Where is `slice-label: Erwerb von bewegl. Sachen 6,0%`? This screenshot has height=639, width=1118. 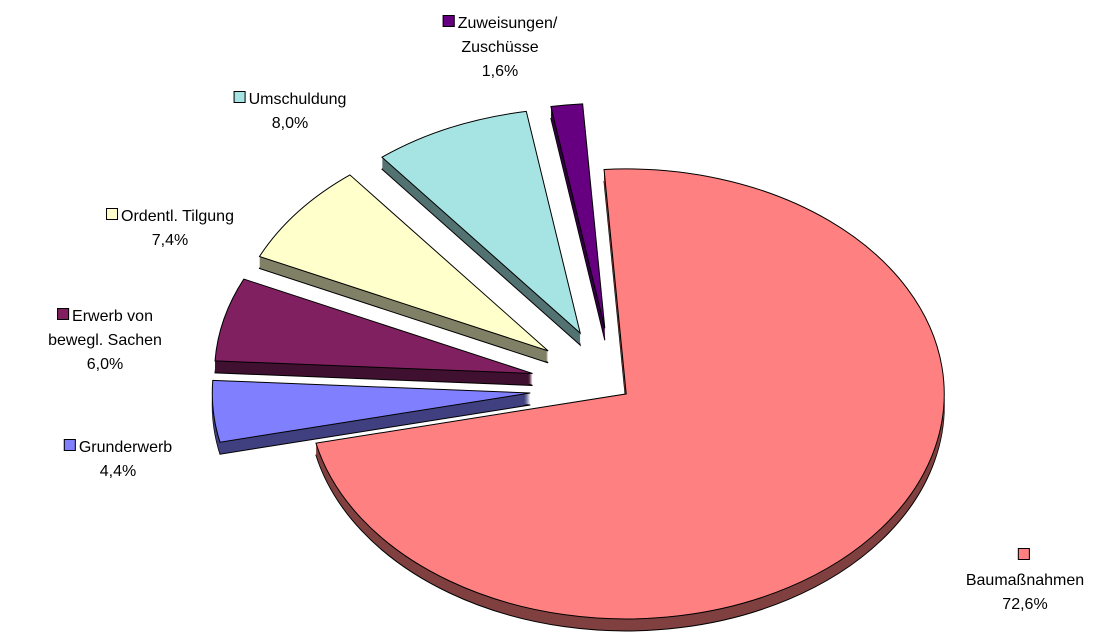
slice-label: Erwerb von bewegl. Sachen 6,0% is located at coordinates (105, 341).